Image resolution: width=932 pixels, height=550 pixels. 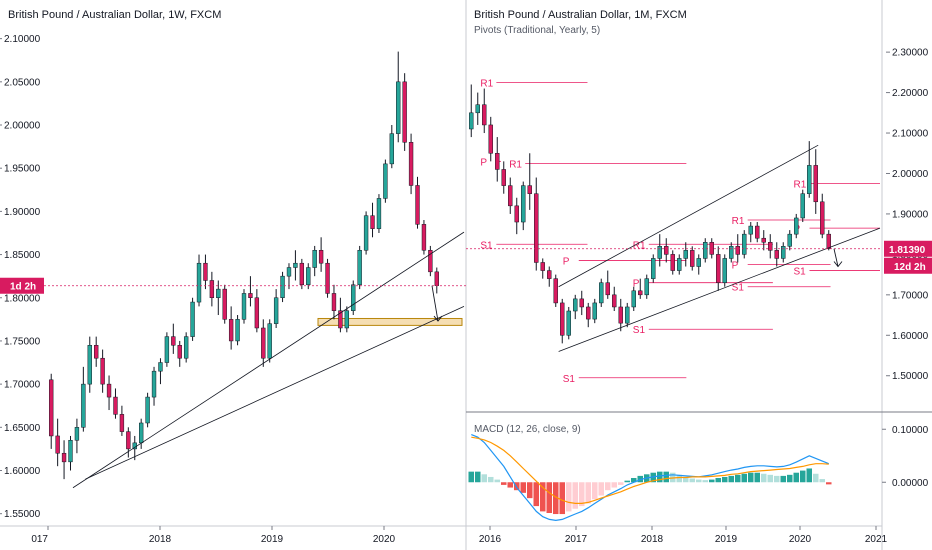 I want to click on monthly-y-tick-label: 1.90000, so click(x=910, y=214).